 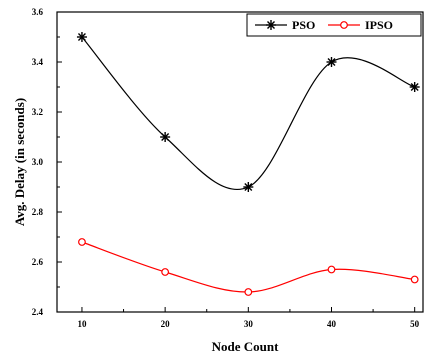 I want to click on y-tick-label: 3.2, so click(x=38, y=112).